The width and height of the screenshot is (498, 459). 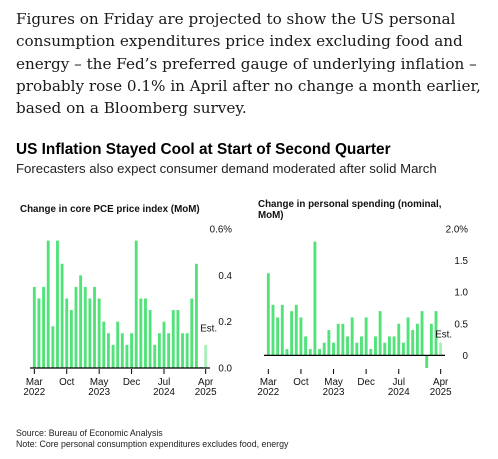 I want to click on y-tick-label: 0.0, so click(x=225, y=369).